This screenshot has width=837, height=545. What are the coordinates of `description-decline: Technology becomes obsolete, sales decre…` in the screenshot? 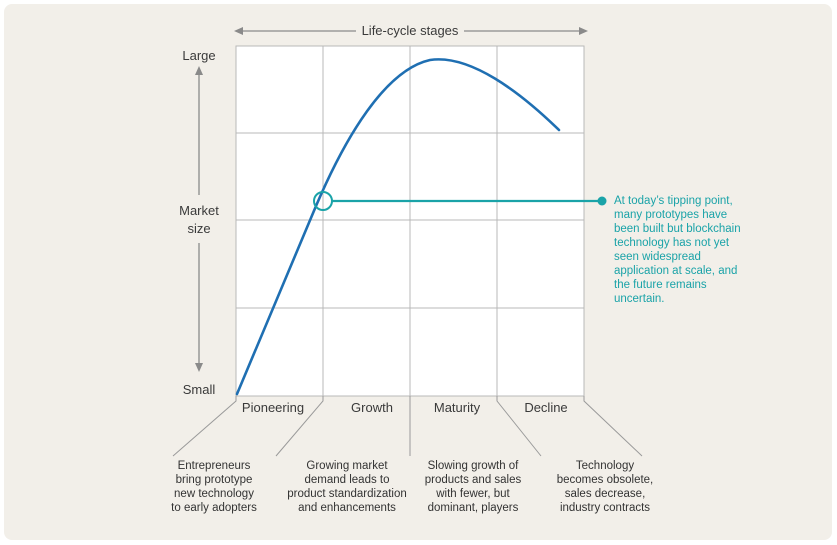 It's located at (605, 487).